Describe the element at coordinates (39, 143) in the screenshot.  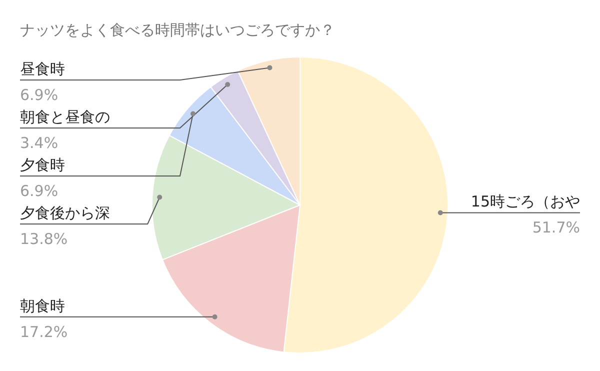
I see `data-label: 3.4%` at that location.